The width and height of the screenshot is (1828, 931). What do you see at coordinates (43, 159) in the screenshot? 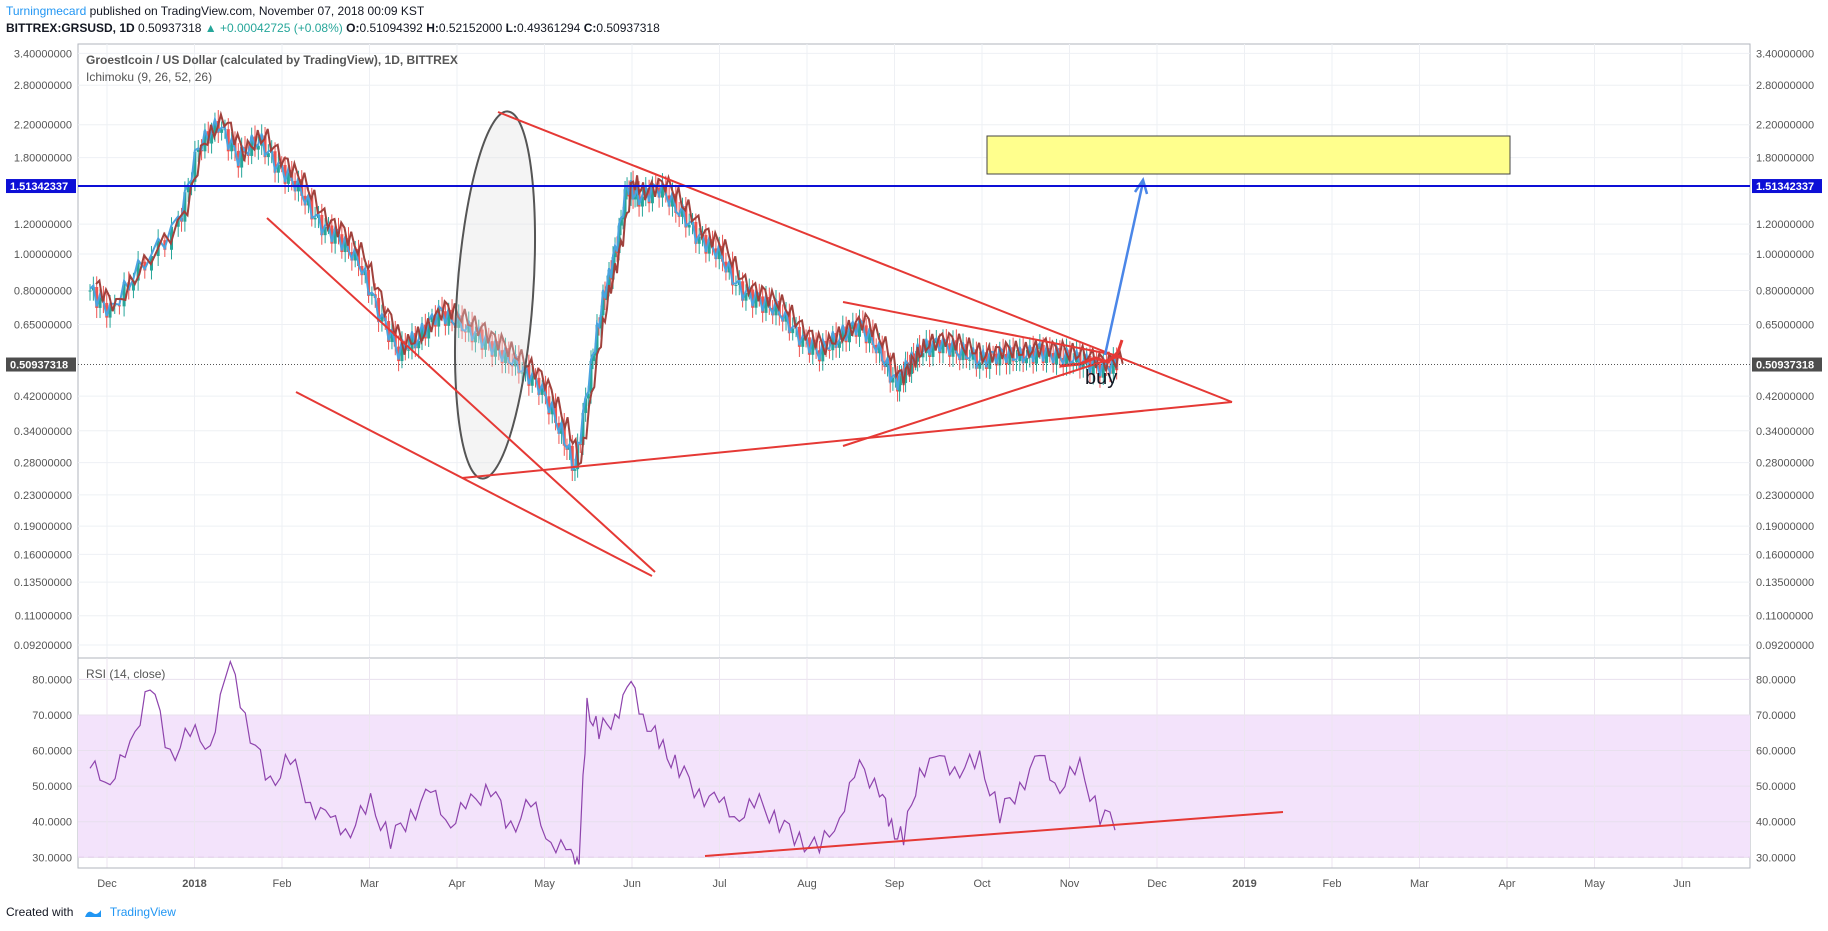
I see `y-tick-label: 1.80000000` at bounding box center [43, 159].